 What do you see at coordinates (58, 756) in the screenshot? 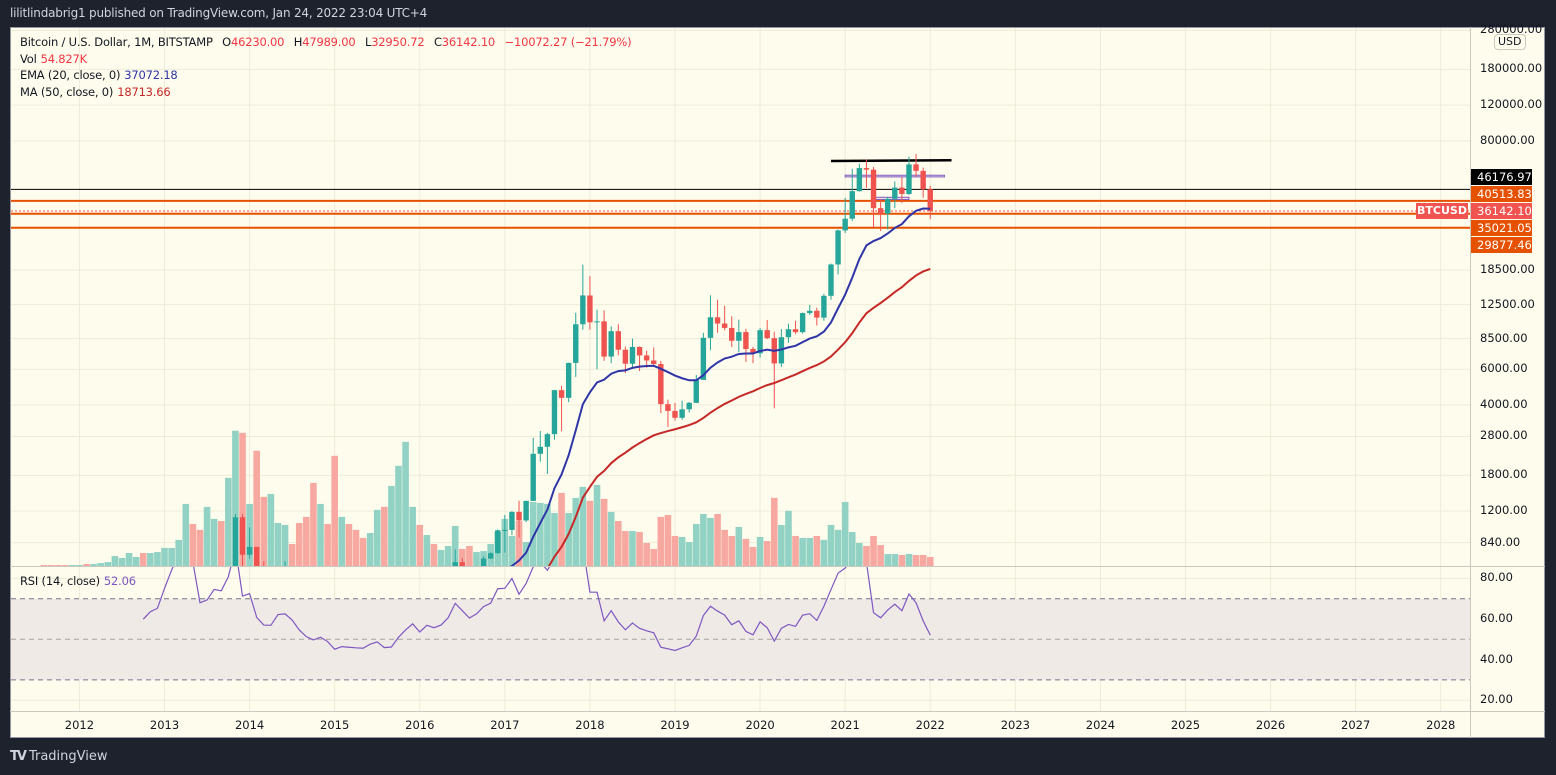
I see `footer: TV TradingView` at bounding box center [58, 756].